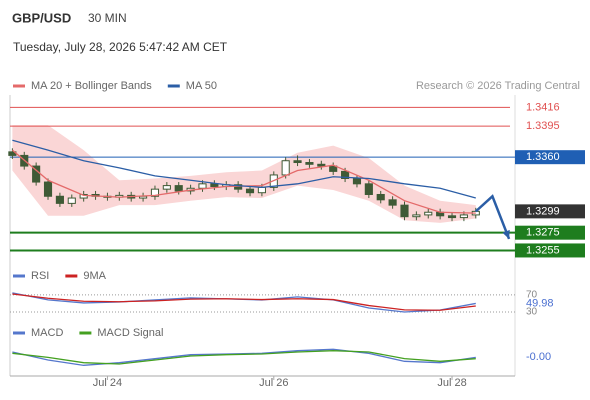 The height and width of the screenshot is (400, 590). What do you see at coordinates (543, 211) in the screenshot?
I see `level-label: 1.3299` at bounding box center [543, 211].